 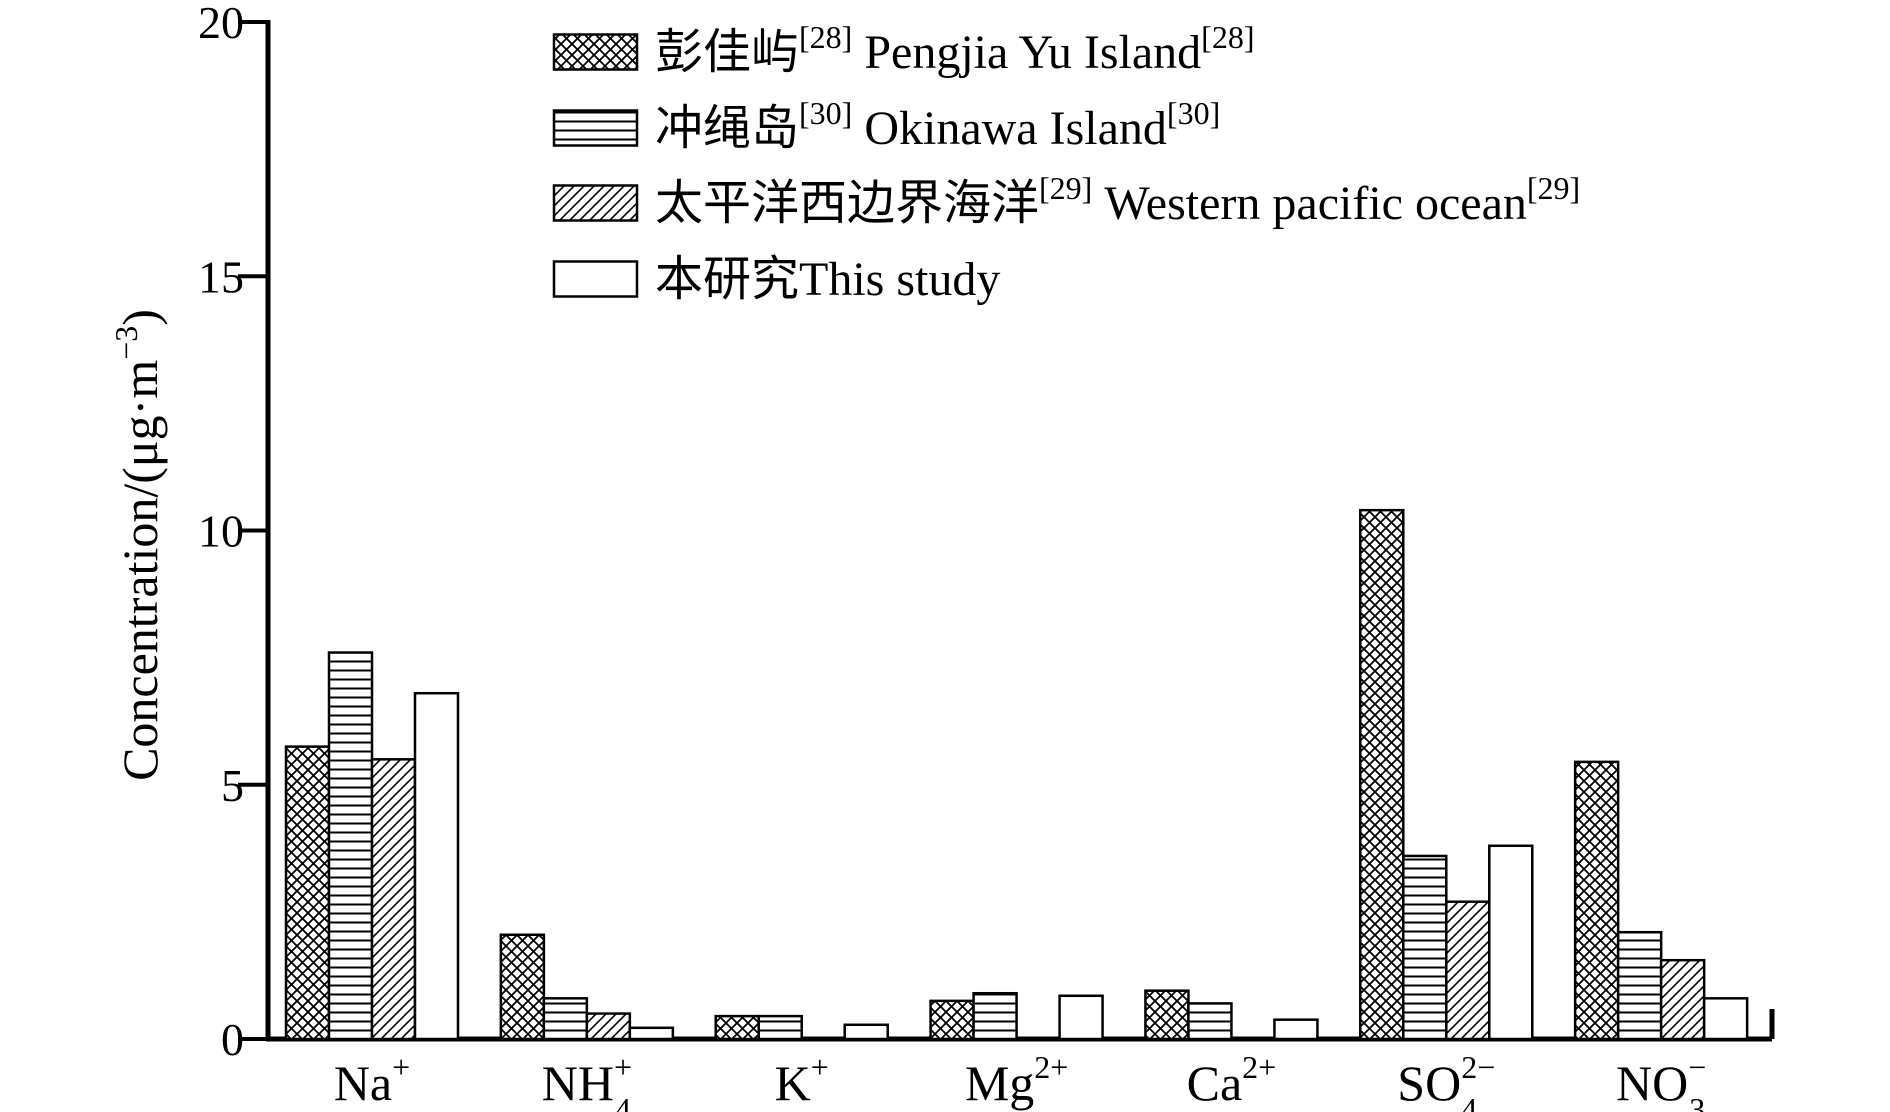 I want to click on legend-entry: 彭佳屿[28] Pengjia Yu Island[28], so click(x=954, y=49).